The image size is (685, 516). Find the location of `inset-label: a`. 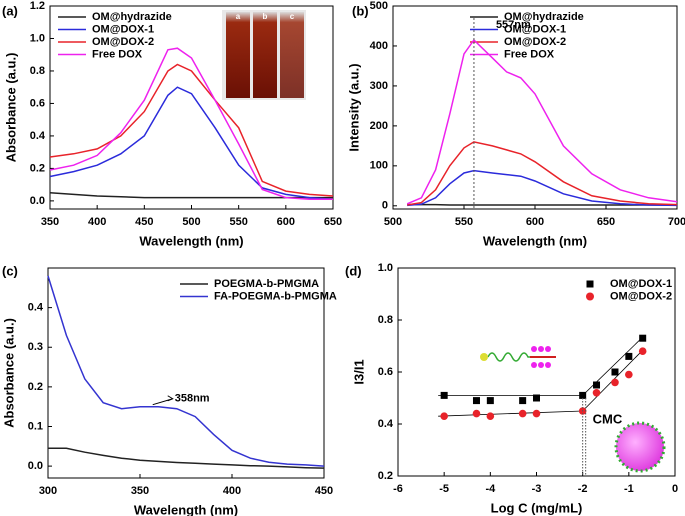

inset-label: a is located at coordinates (238, 16).